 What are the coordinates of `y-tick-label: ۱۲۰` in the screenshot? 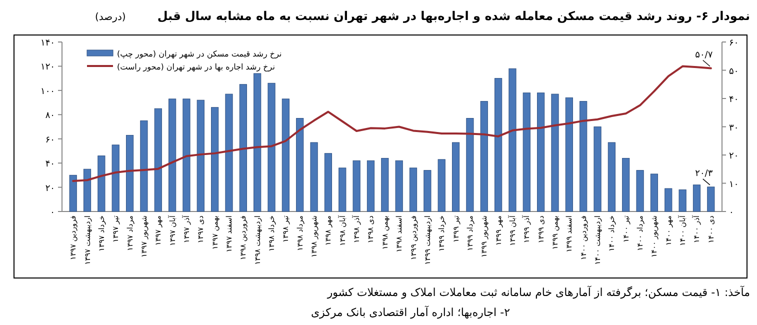 It's located at (47, 67).